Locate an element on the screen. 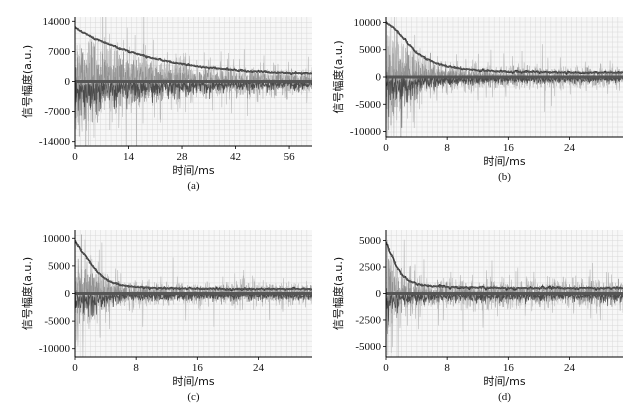 This screenshot has width=637, height=415. y-tick-label: -5000 is located at coordinates (368, 347).